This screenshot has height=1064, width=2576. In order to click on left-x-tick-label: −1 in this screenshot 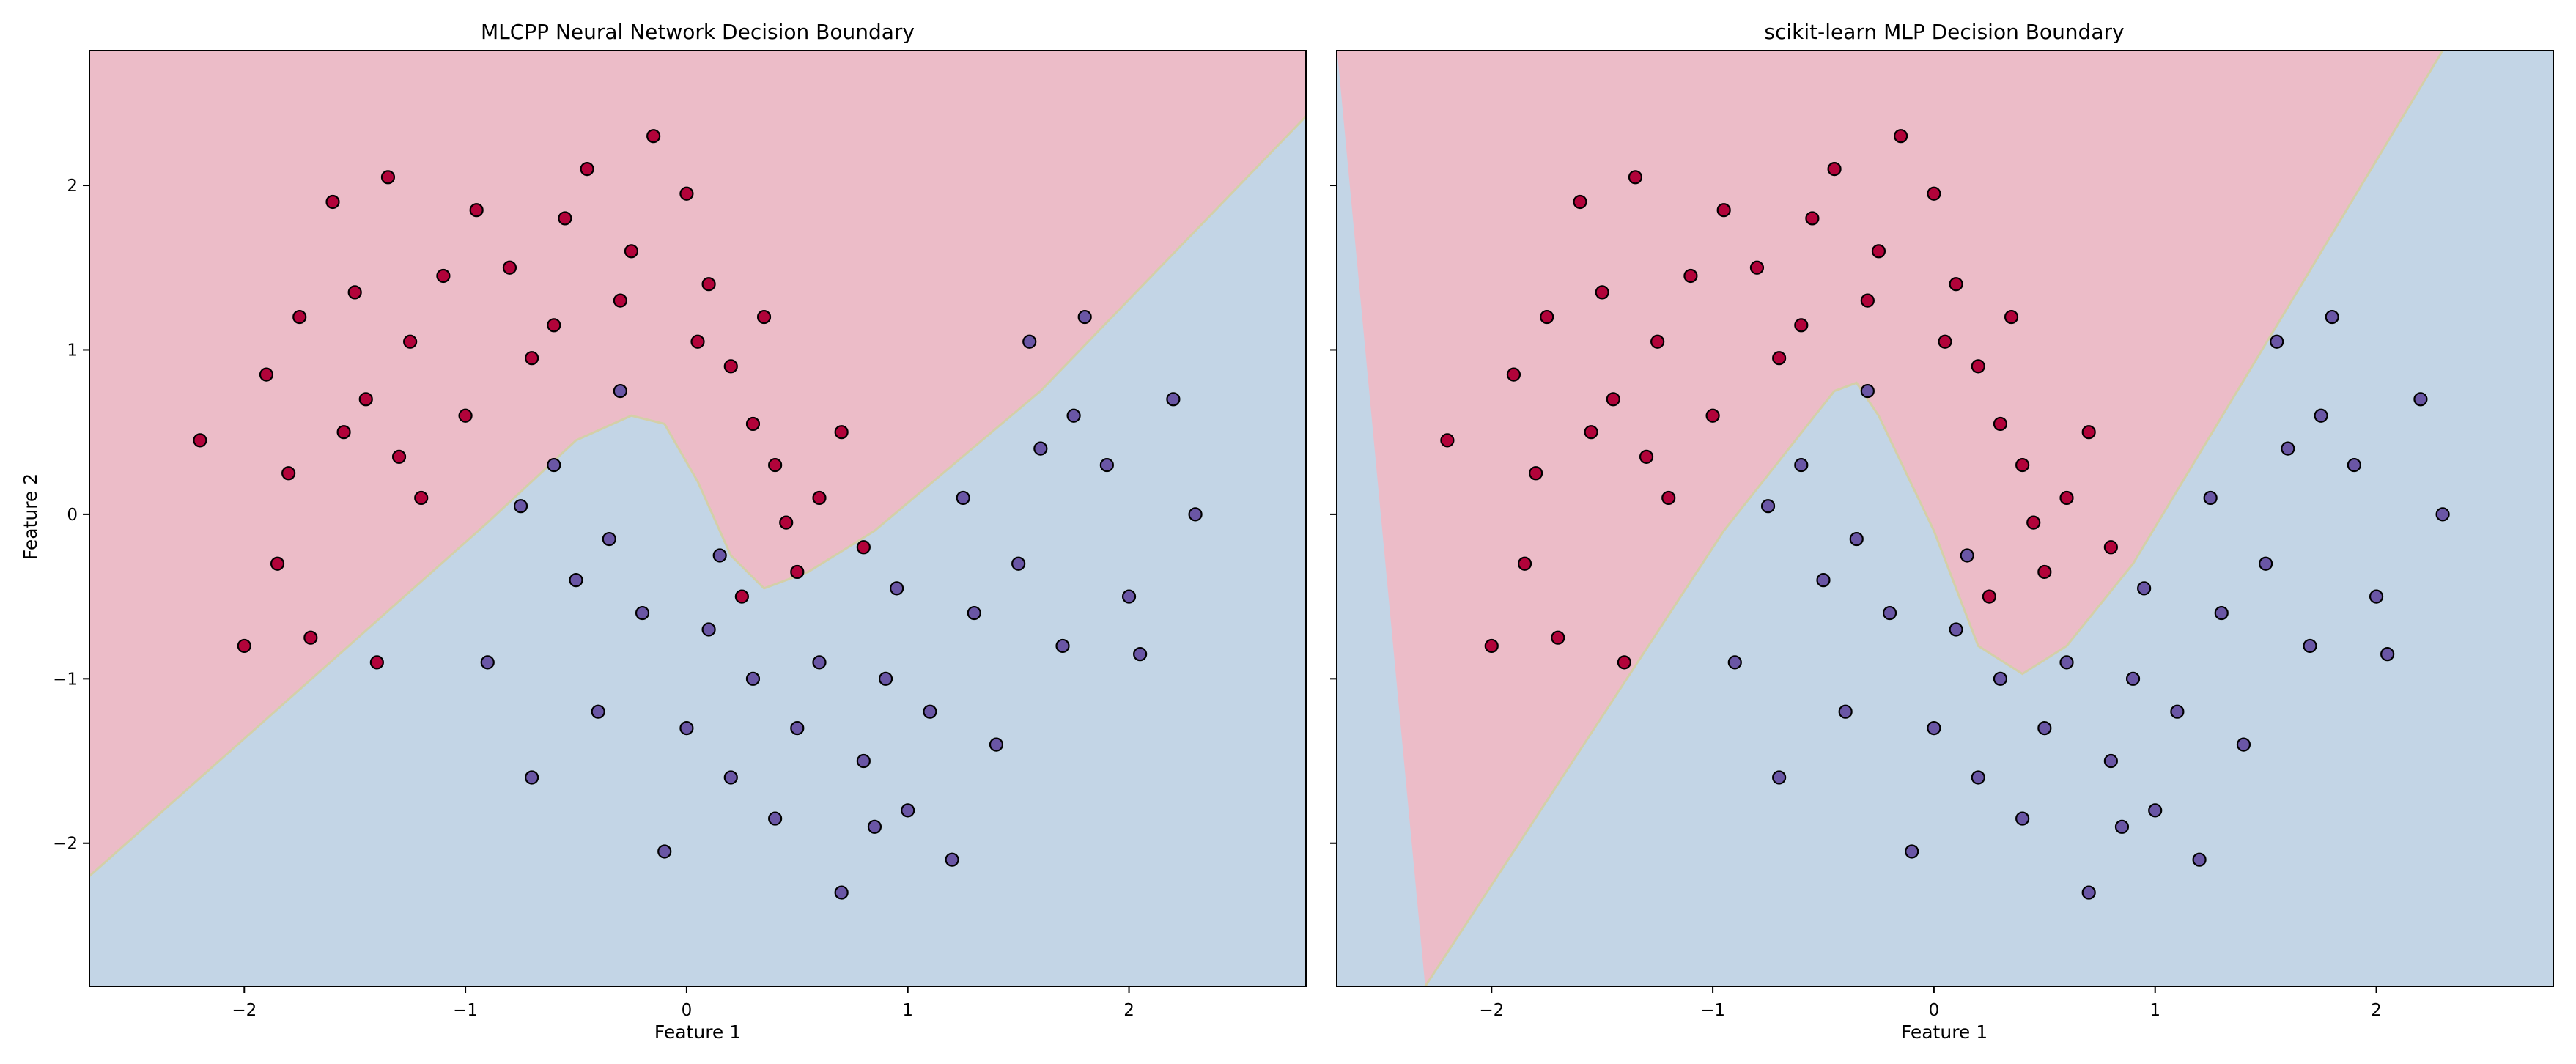, I will do `click(465, 1010)`.